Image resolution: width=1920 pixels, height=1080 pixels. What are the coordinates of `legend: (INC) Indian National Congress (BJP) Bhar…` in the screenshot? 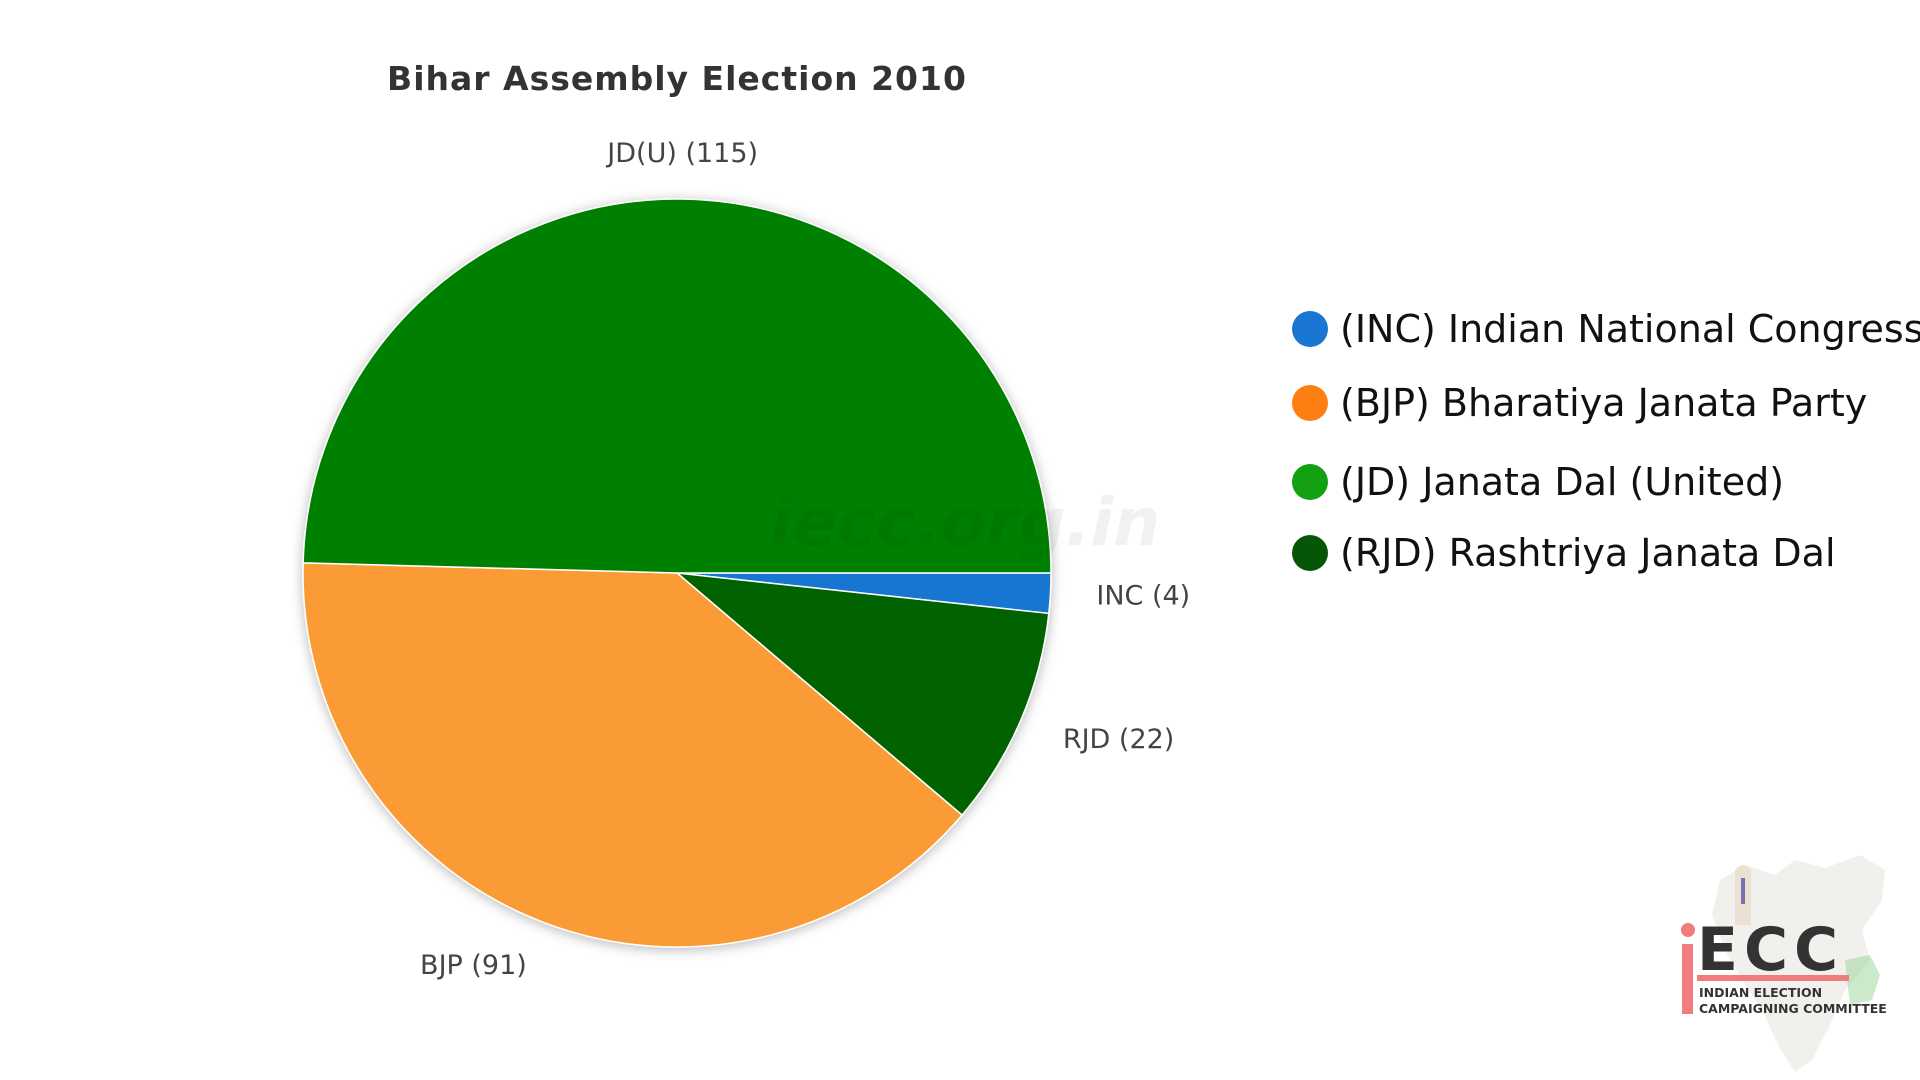 It's located at (1606, 441).